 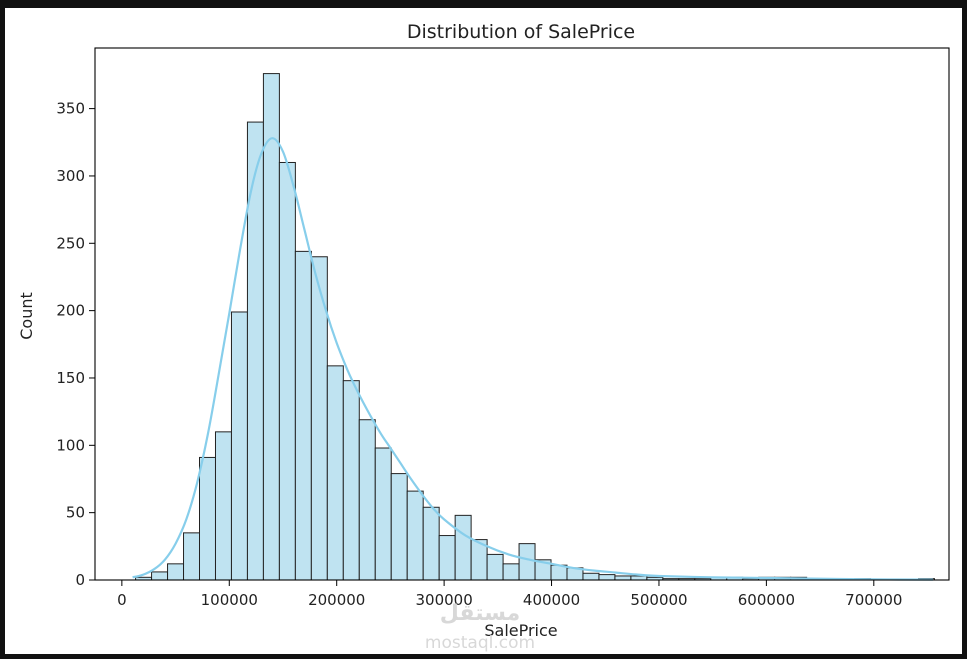 I want to click on x-tick-label: 200000, so click(x=336, y=600).